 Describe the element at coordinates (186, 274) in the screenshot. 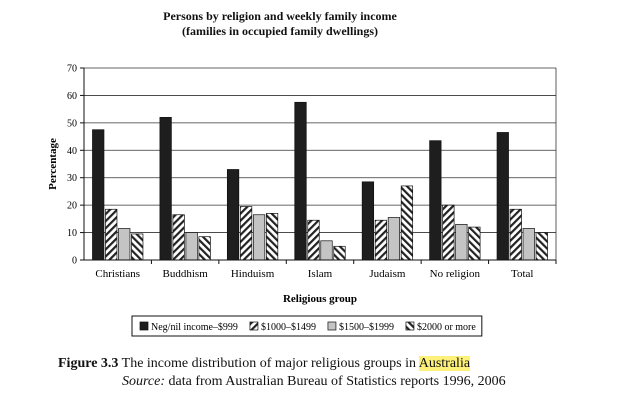

I see `x-tick-label: Buddhism` at that location.